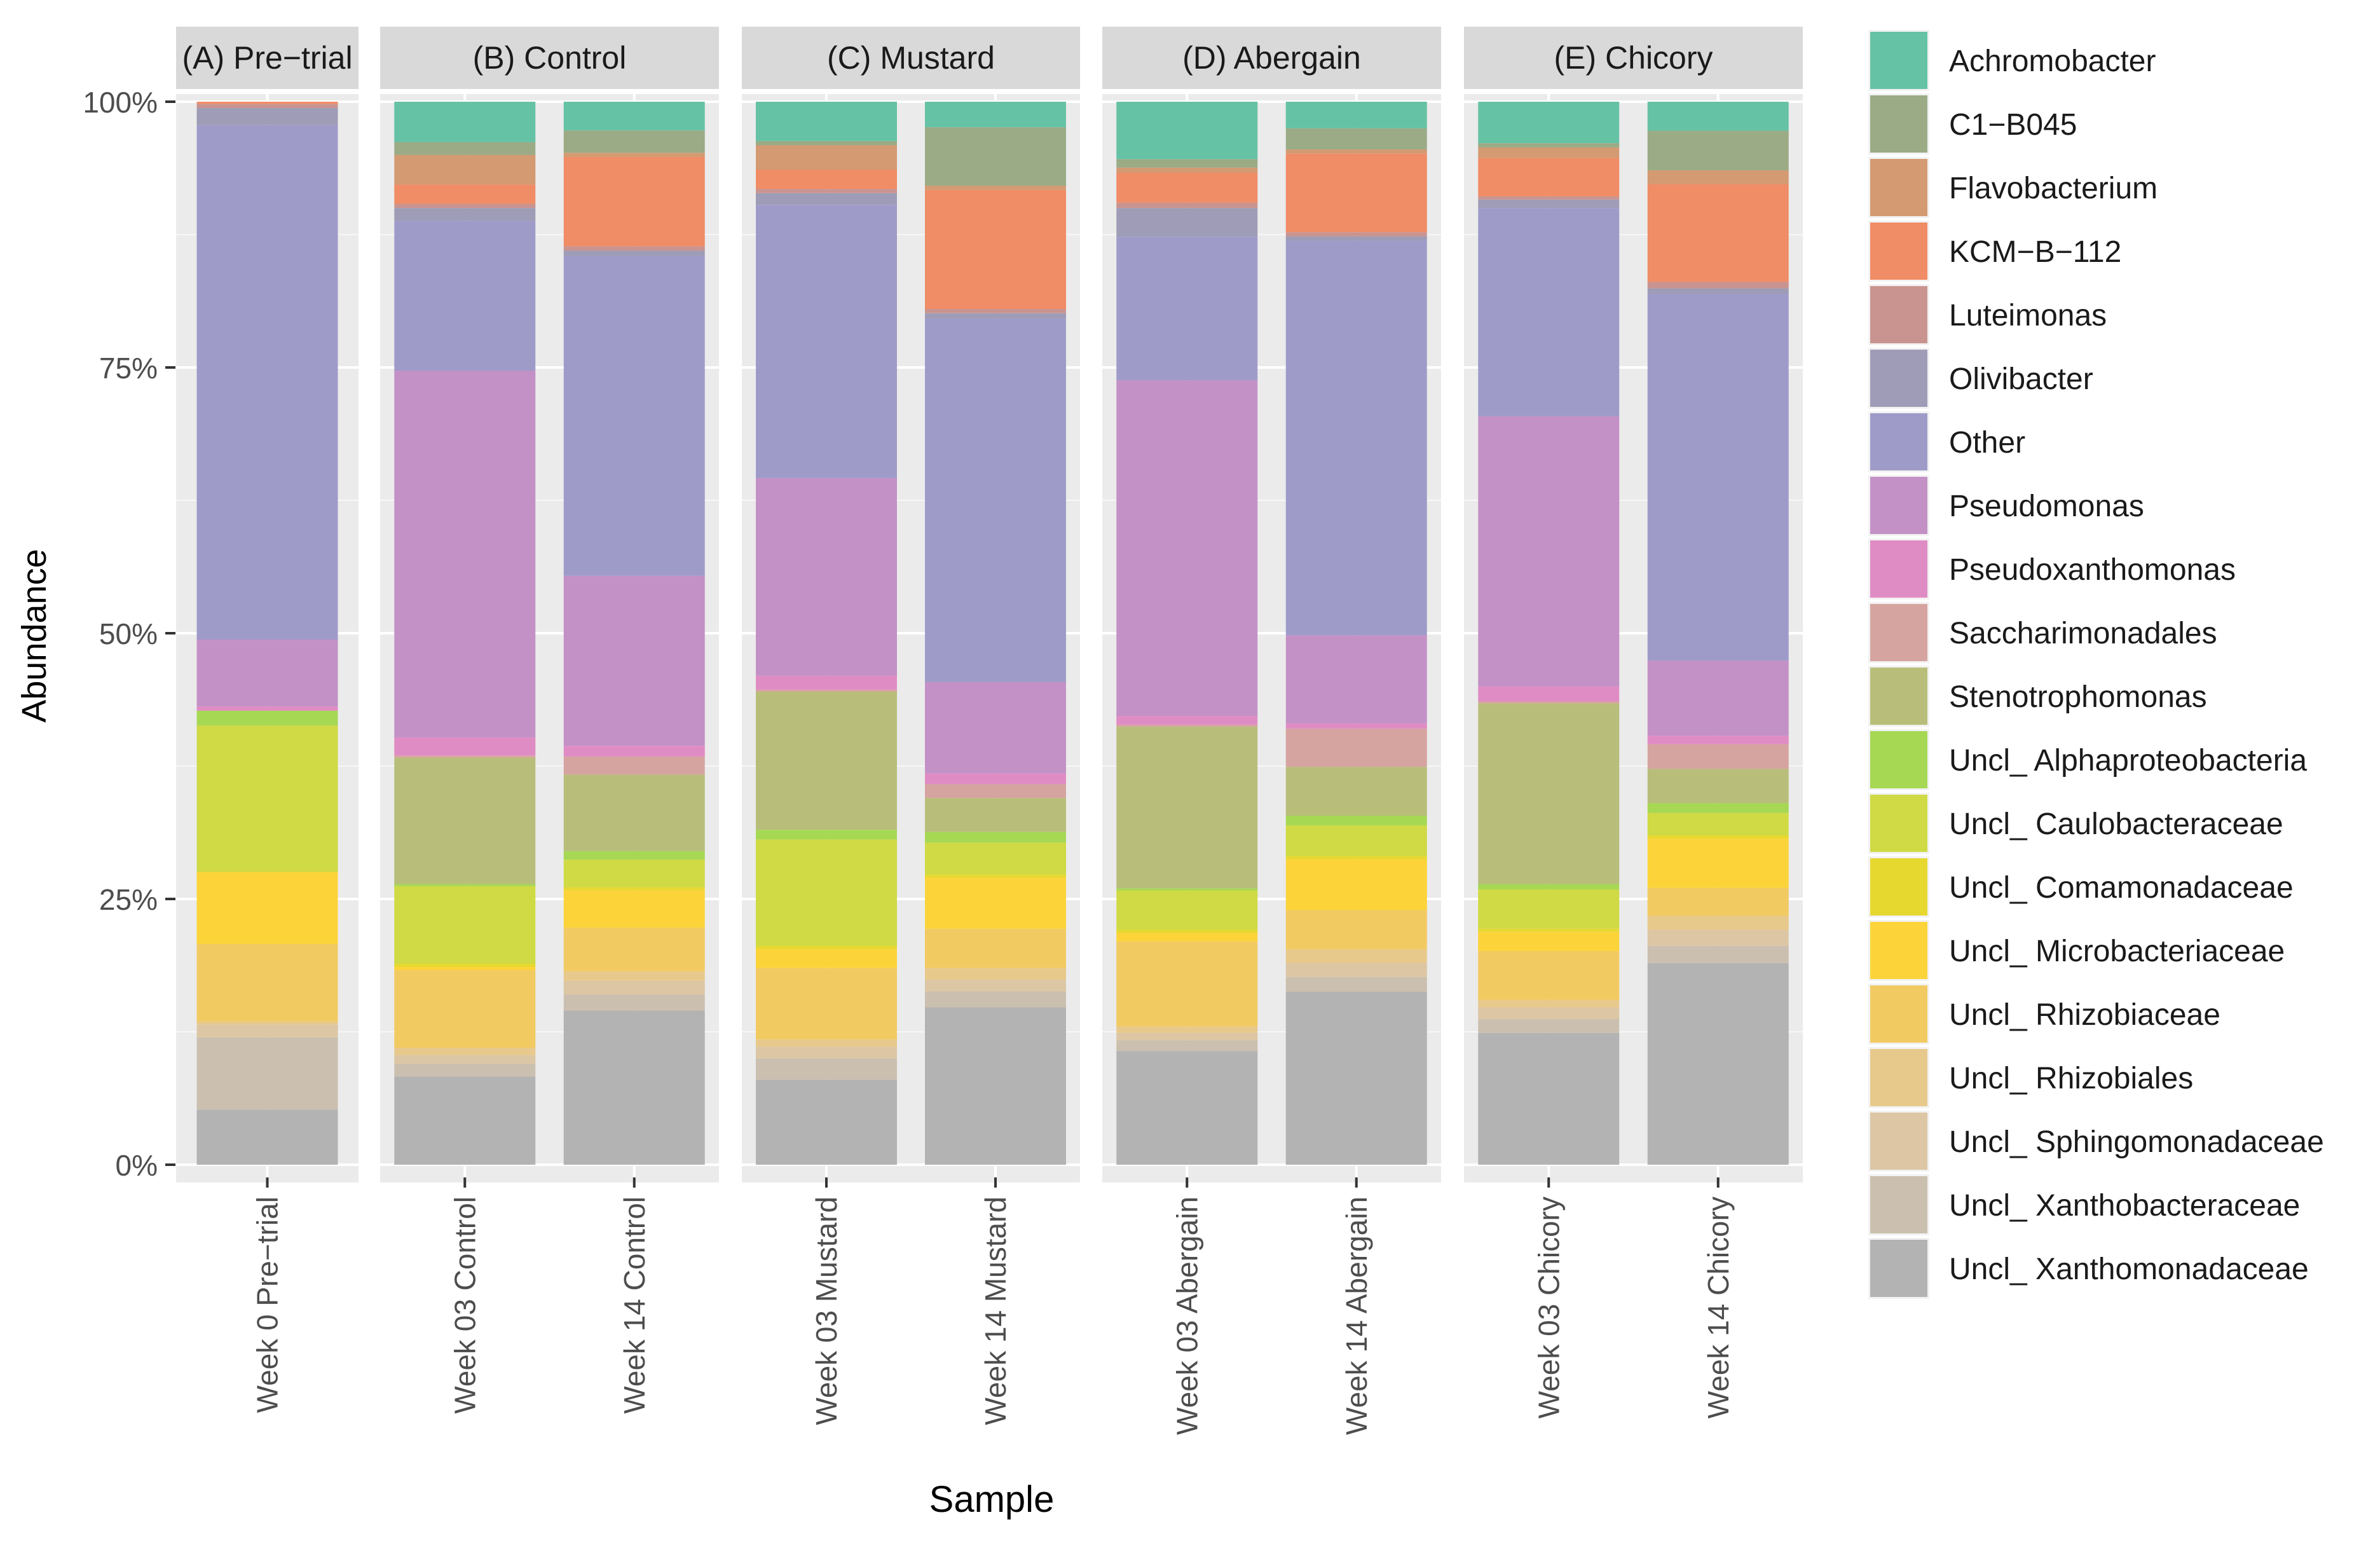  What do you see at coordinates (267, 1305) in the screenshot?
I see `x-tick-label: Week 0 Pre−trial` at bounding box center [267, 1305].